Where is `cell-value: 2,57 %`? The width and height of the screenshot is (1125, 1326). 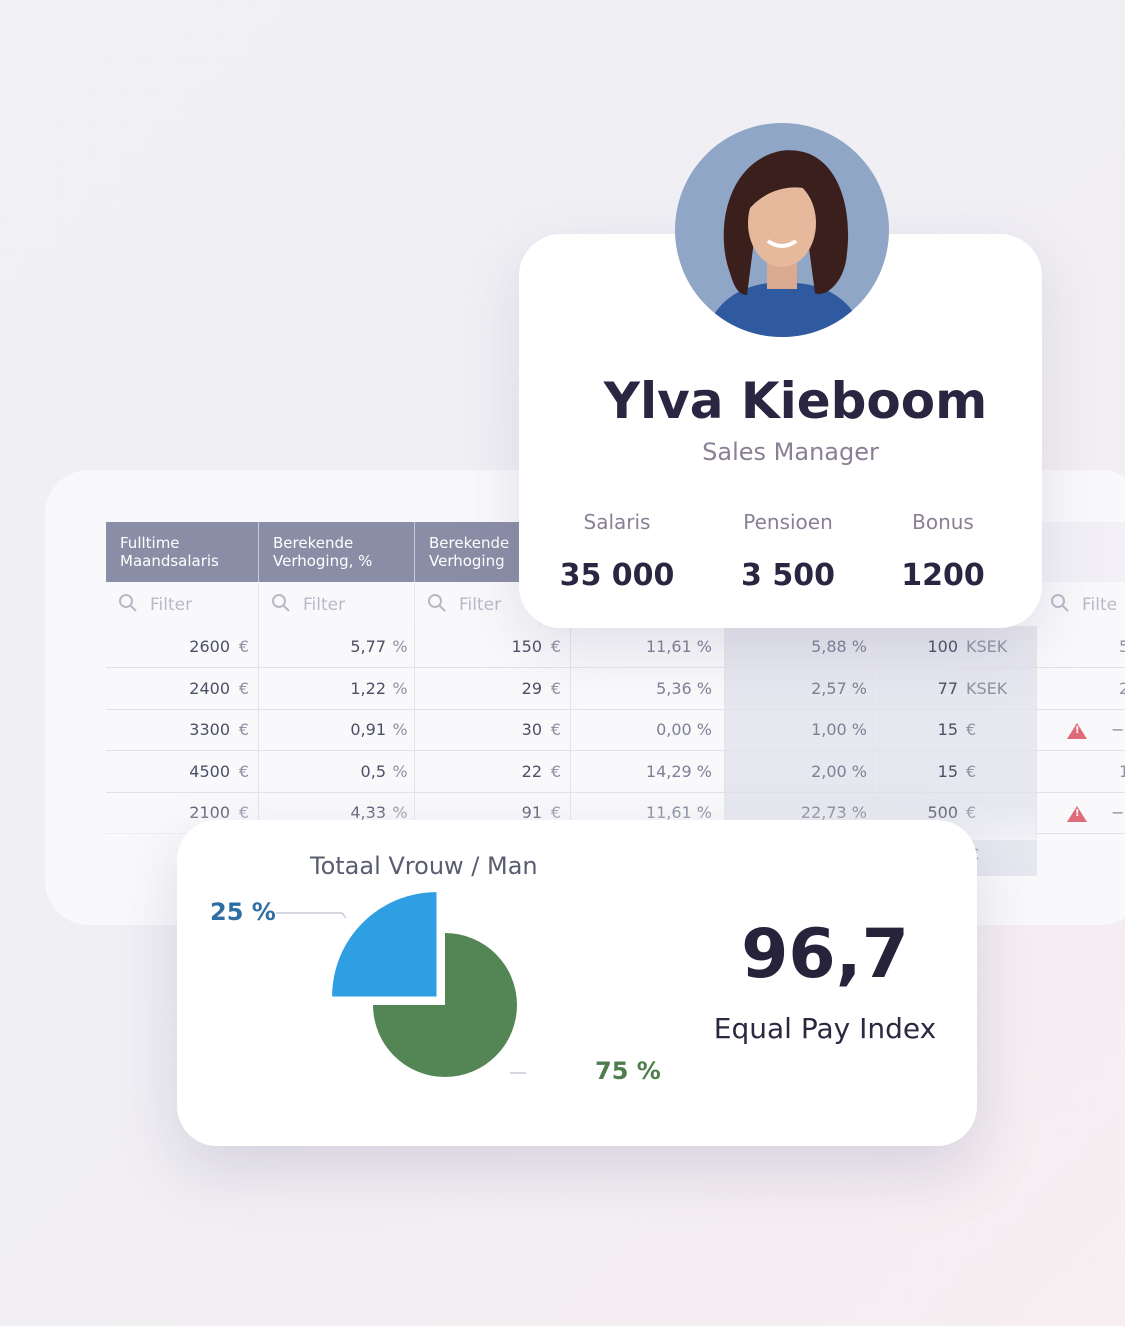
cell-value: 2,57 % is located at coordinates (839, 688).